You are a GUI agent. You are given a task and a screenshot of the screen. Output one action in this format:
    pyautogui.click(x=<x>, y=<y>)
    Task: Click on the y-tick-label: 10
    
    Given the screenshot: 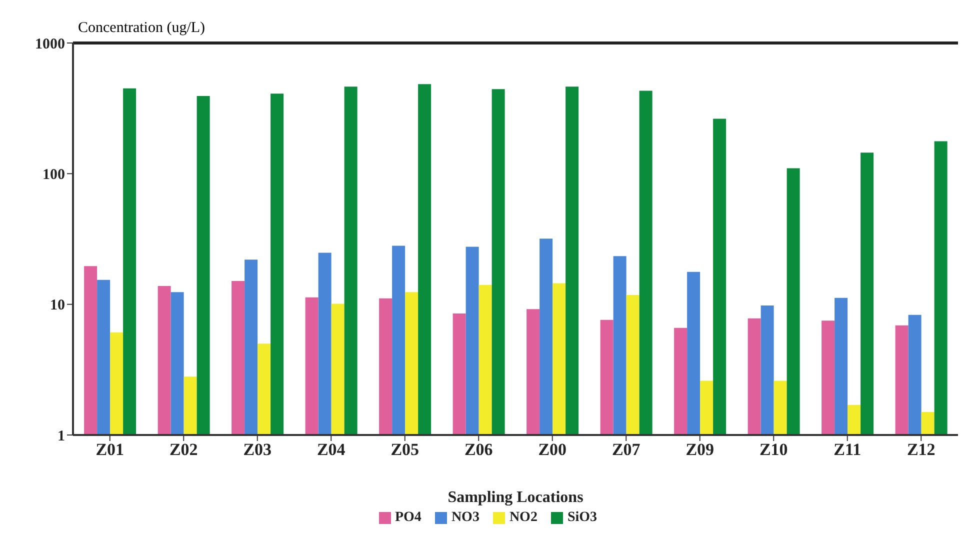 What is the action you would take?
    pyautogui.click(x=57, y=306)
    